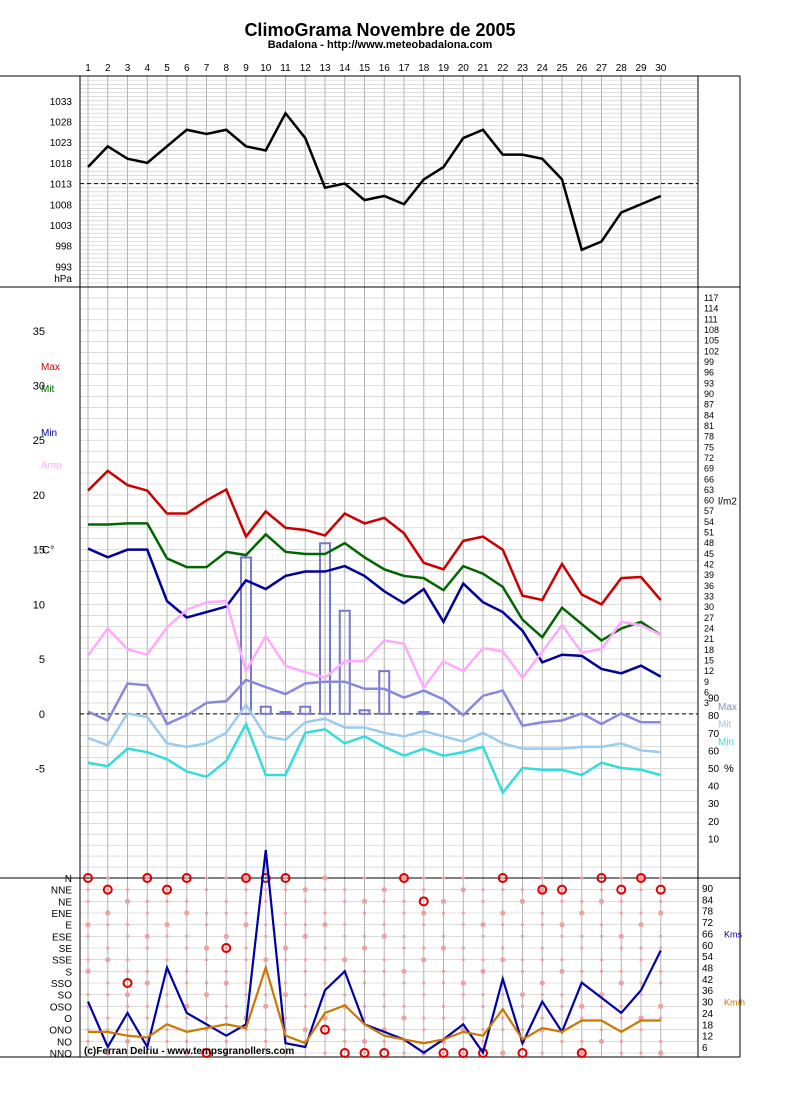 Image resolution: width=790 pixels, height=1118 pixels. What do you see at coordinates (582, 68) in the screenshot?
I see `day-label: 26` at bounding box center [582, 68].